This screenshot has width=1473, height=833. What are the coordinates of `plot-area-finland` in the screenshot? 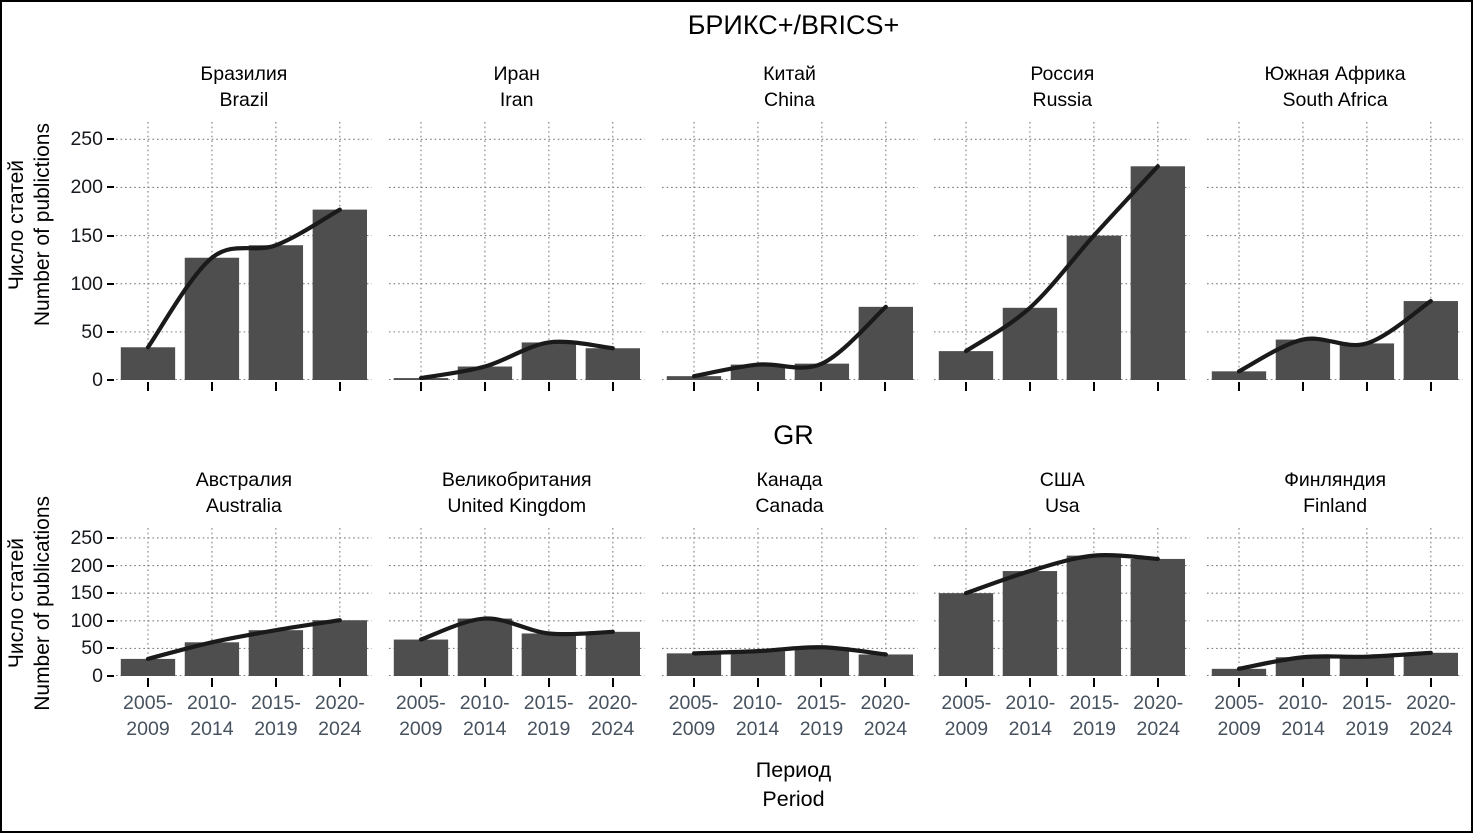 It's located at (1335, 602).